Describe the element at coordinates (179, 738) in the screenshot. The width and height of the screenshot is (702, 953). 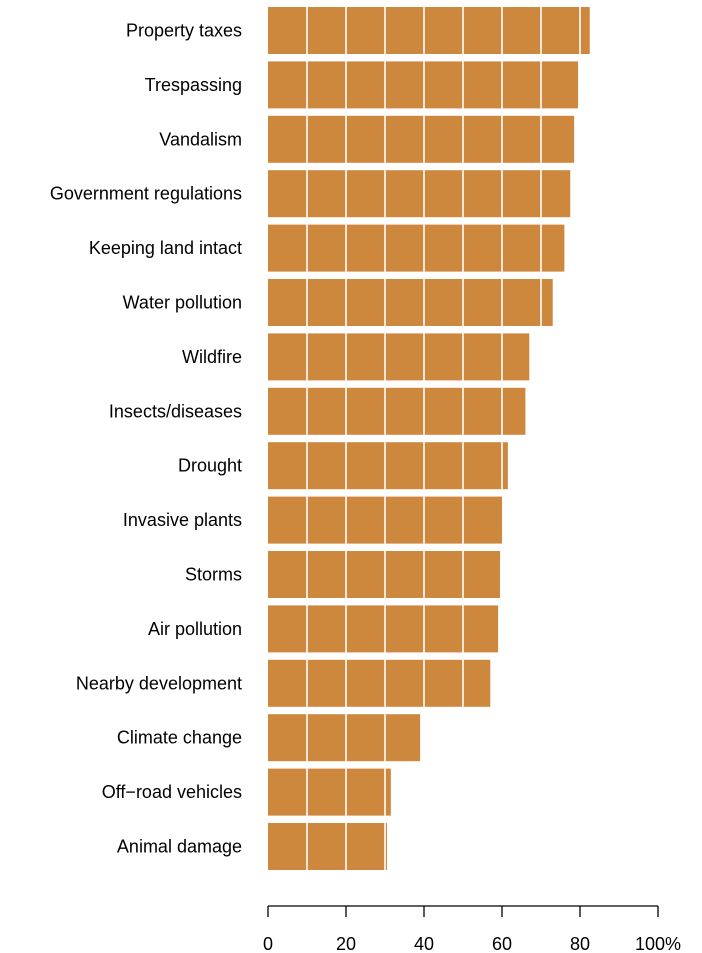
I see `category-label: Climate change` at that location.